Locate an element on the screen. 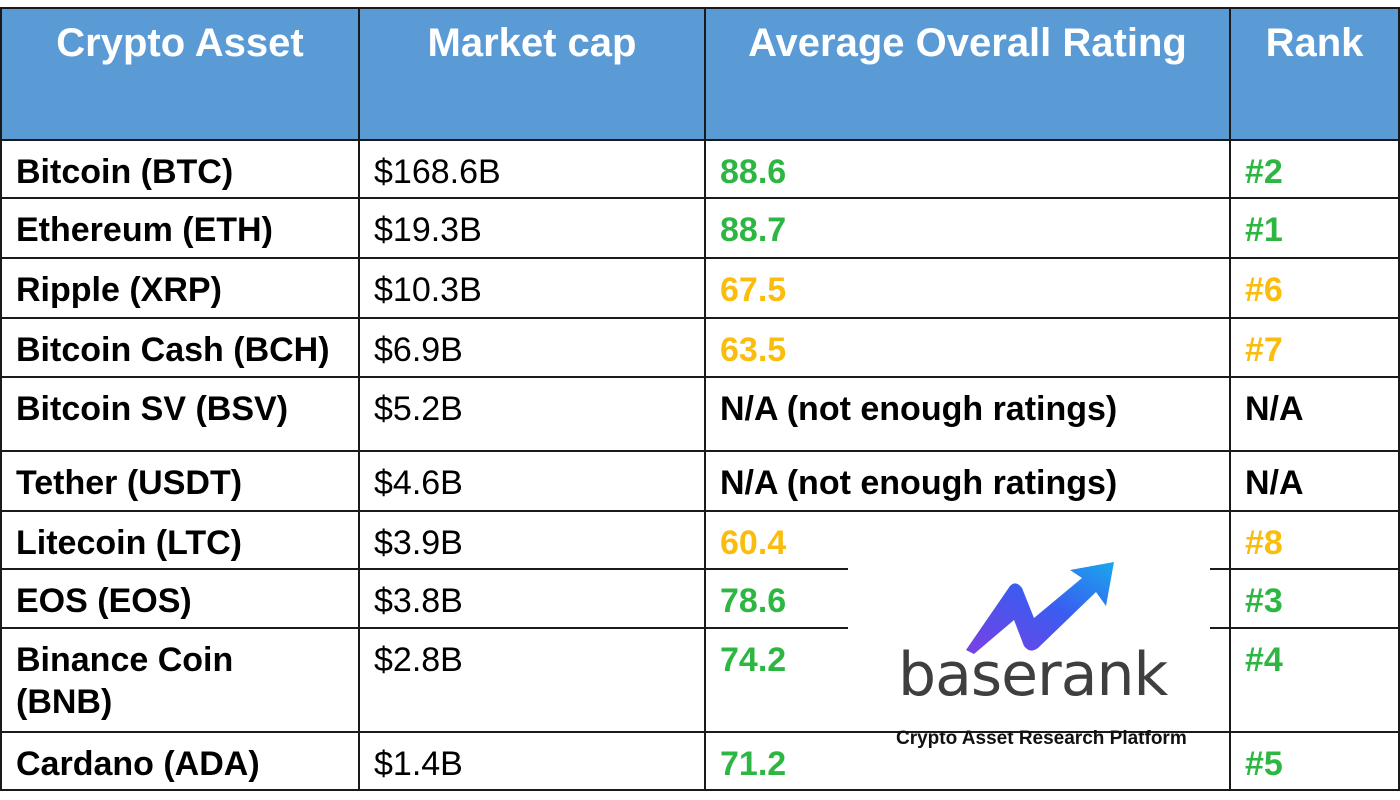 The width and height of the screenshot is (1400, 800). rating-value: 88.7 is located at coordinates (967, 228).